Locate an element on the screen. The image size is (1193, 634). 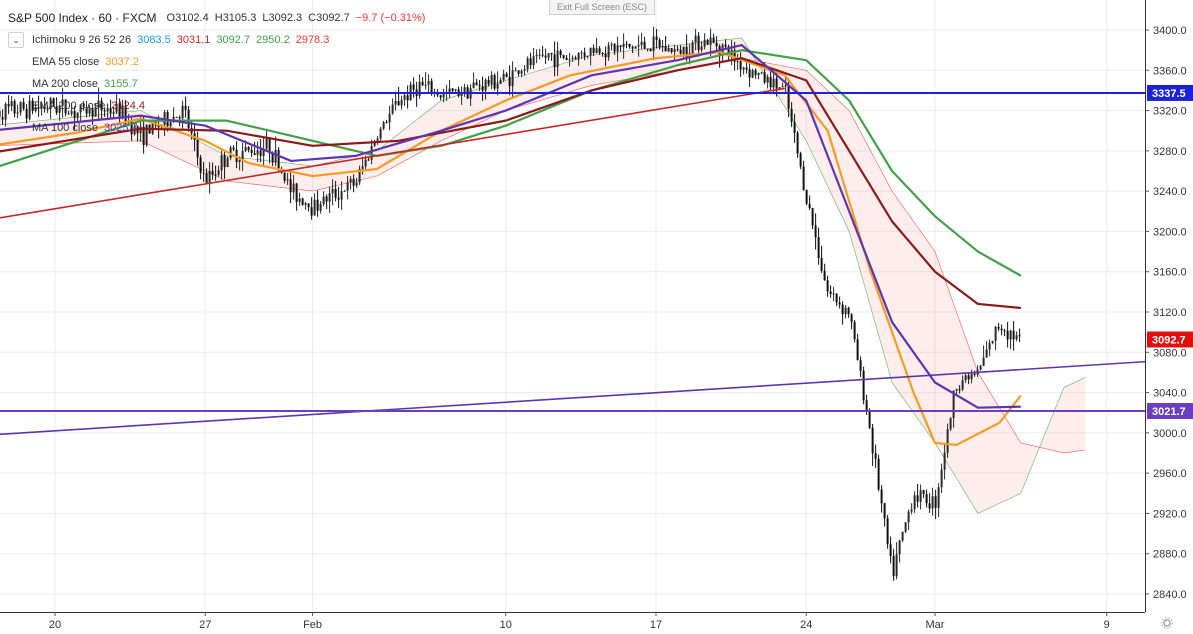
exit-fullscreen-button: Exit Full Screen (ESC) is located at coordinates (602, 7).